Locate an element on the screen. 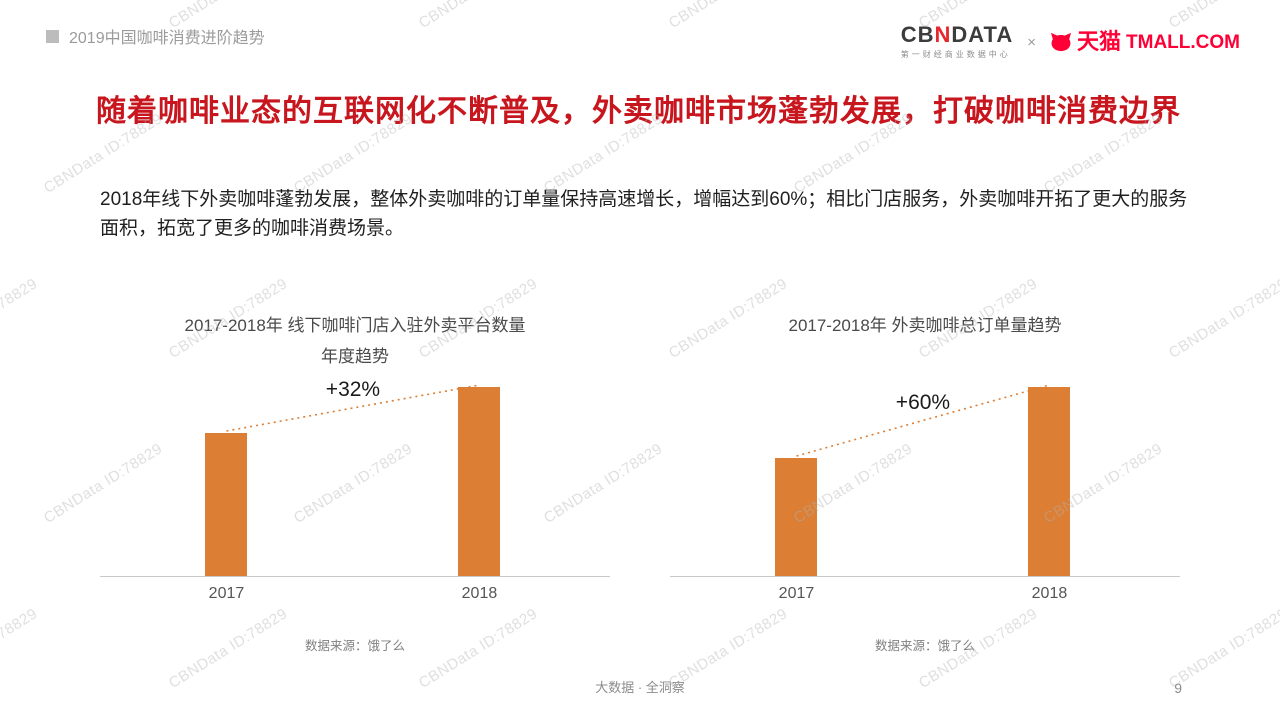 The width and height of the screenshot is (1280, 720). cbndata-subtitle: 第一财经商业数据中心 is located at coordinates (955, 54).